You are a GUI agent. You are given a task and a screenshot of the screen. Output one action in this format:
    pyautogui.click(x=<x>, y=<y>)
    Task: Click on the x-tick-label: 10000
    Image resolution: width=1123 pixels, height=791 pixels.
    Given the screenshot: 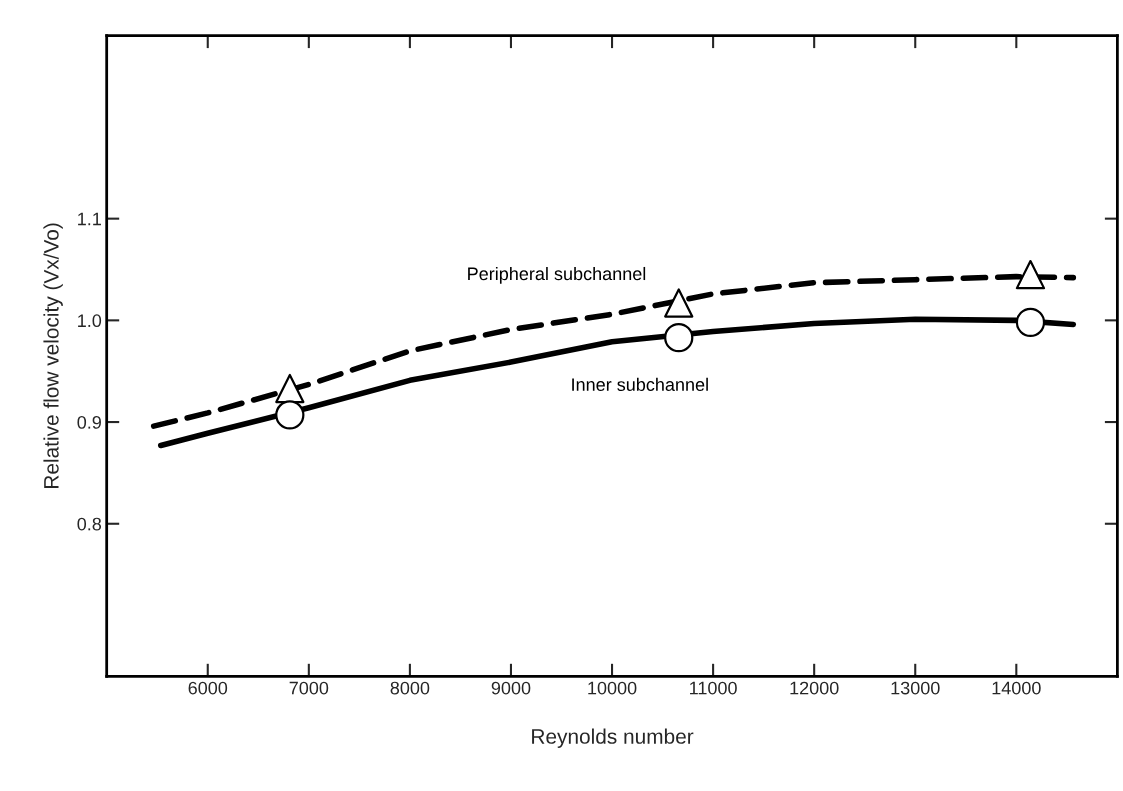 What is the action you would take?
    pyautogui.click(x=612, y=688)
    